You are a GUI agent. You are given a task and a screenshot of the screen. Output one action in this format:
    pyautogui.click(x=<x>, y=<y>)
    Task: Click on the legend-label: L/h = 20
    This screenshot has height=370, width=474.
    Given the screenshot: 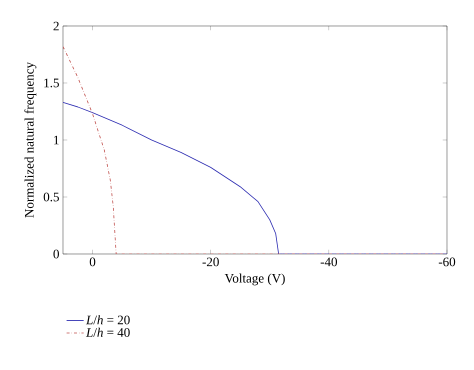 What is the action you would take?
    pyautogui.click(x=108, y=319)
    